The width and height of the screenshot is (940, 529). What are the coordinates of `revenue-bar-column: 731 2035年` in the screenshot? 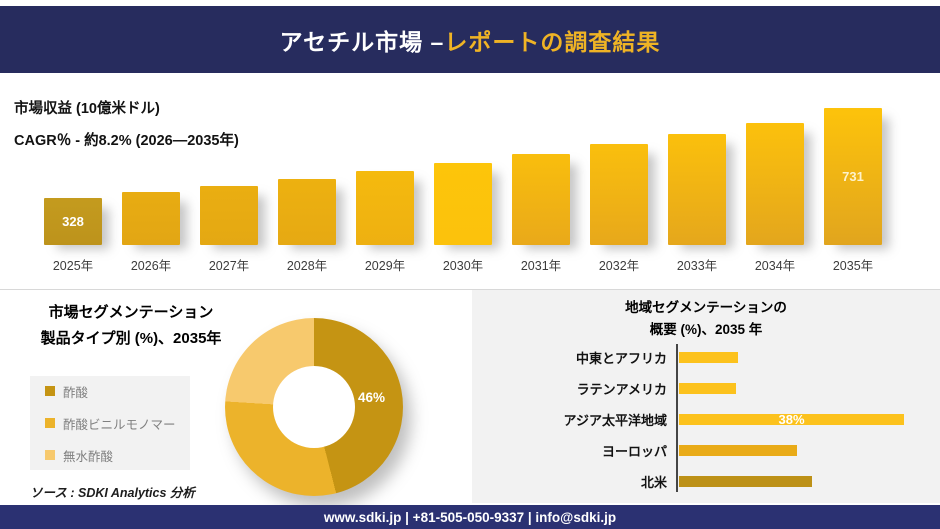 It's located at (853, 186).